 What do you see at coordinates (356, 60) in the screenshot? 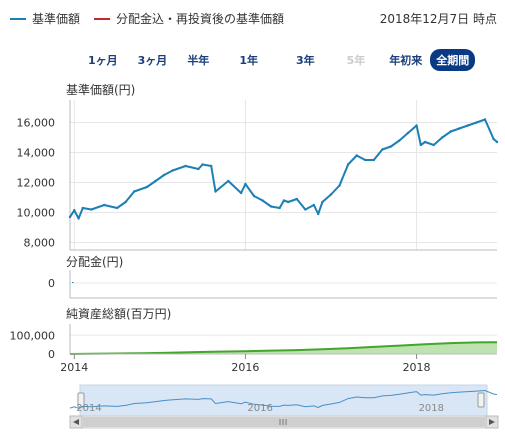
I see `period-5y-button: 5年` at bounding box center [356, 60].